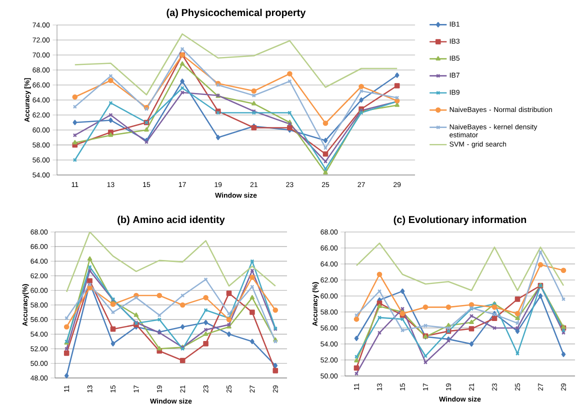 The width and height of the screenshot is (583, 419). Describe the element at coordinates (171, 221) in the screenshot. I see `chart-title: (b) Amino acid identity` at that location.